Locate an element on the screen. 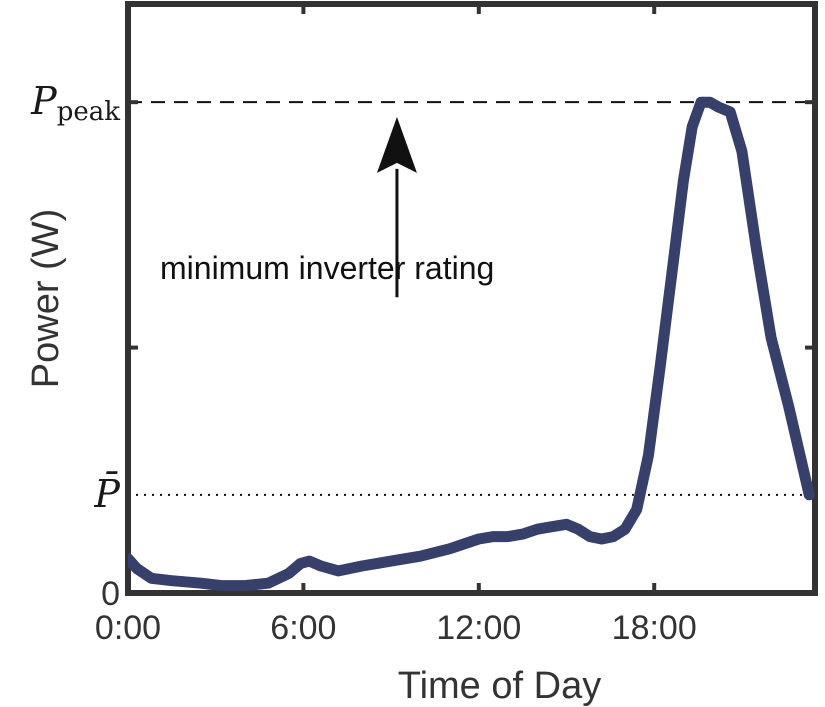 This screenshot has width=825, height=707. reference-symbol: P̄ is located at coordinates (107, 494).